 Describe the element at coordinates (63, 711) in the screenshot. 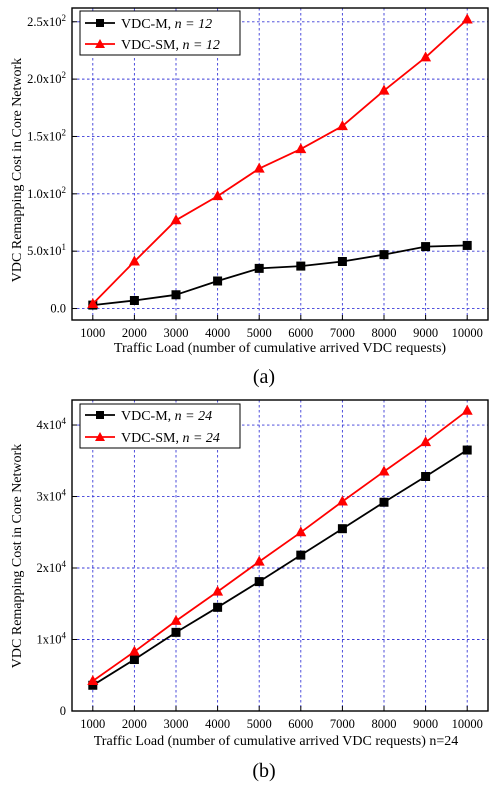

I see `y-tick-label: 0` at that location.